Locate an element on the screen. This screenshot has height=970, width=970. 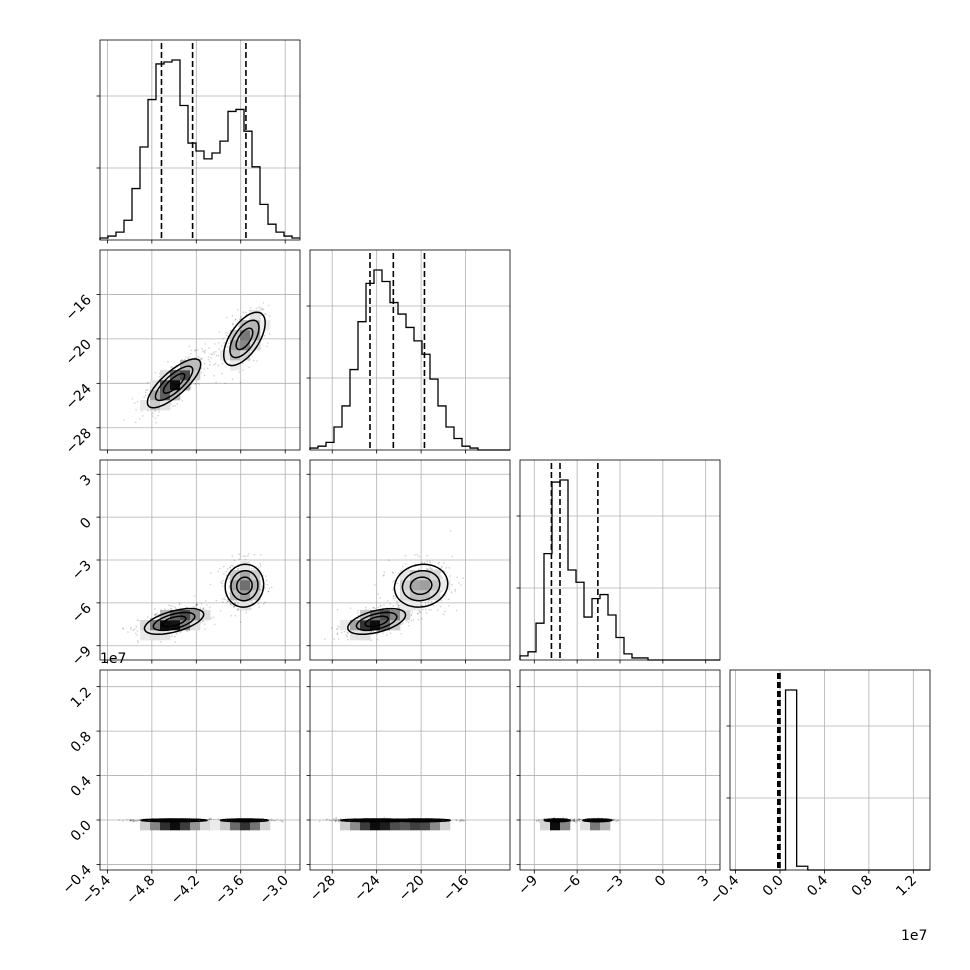
density-p1-p2 is located at coordinates (393, 586).